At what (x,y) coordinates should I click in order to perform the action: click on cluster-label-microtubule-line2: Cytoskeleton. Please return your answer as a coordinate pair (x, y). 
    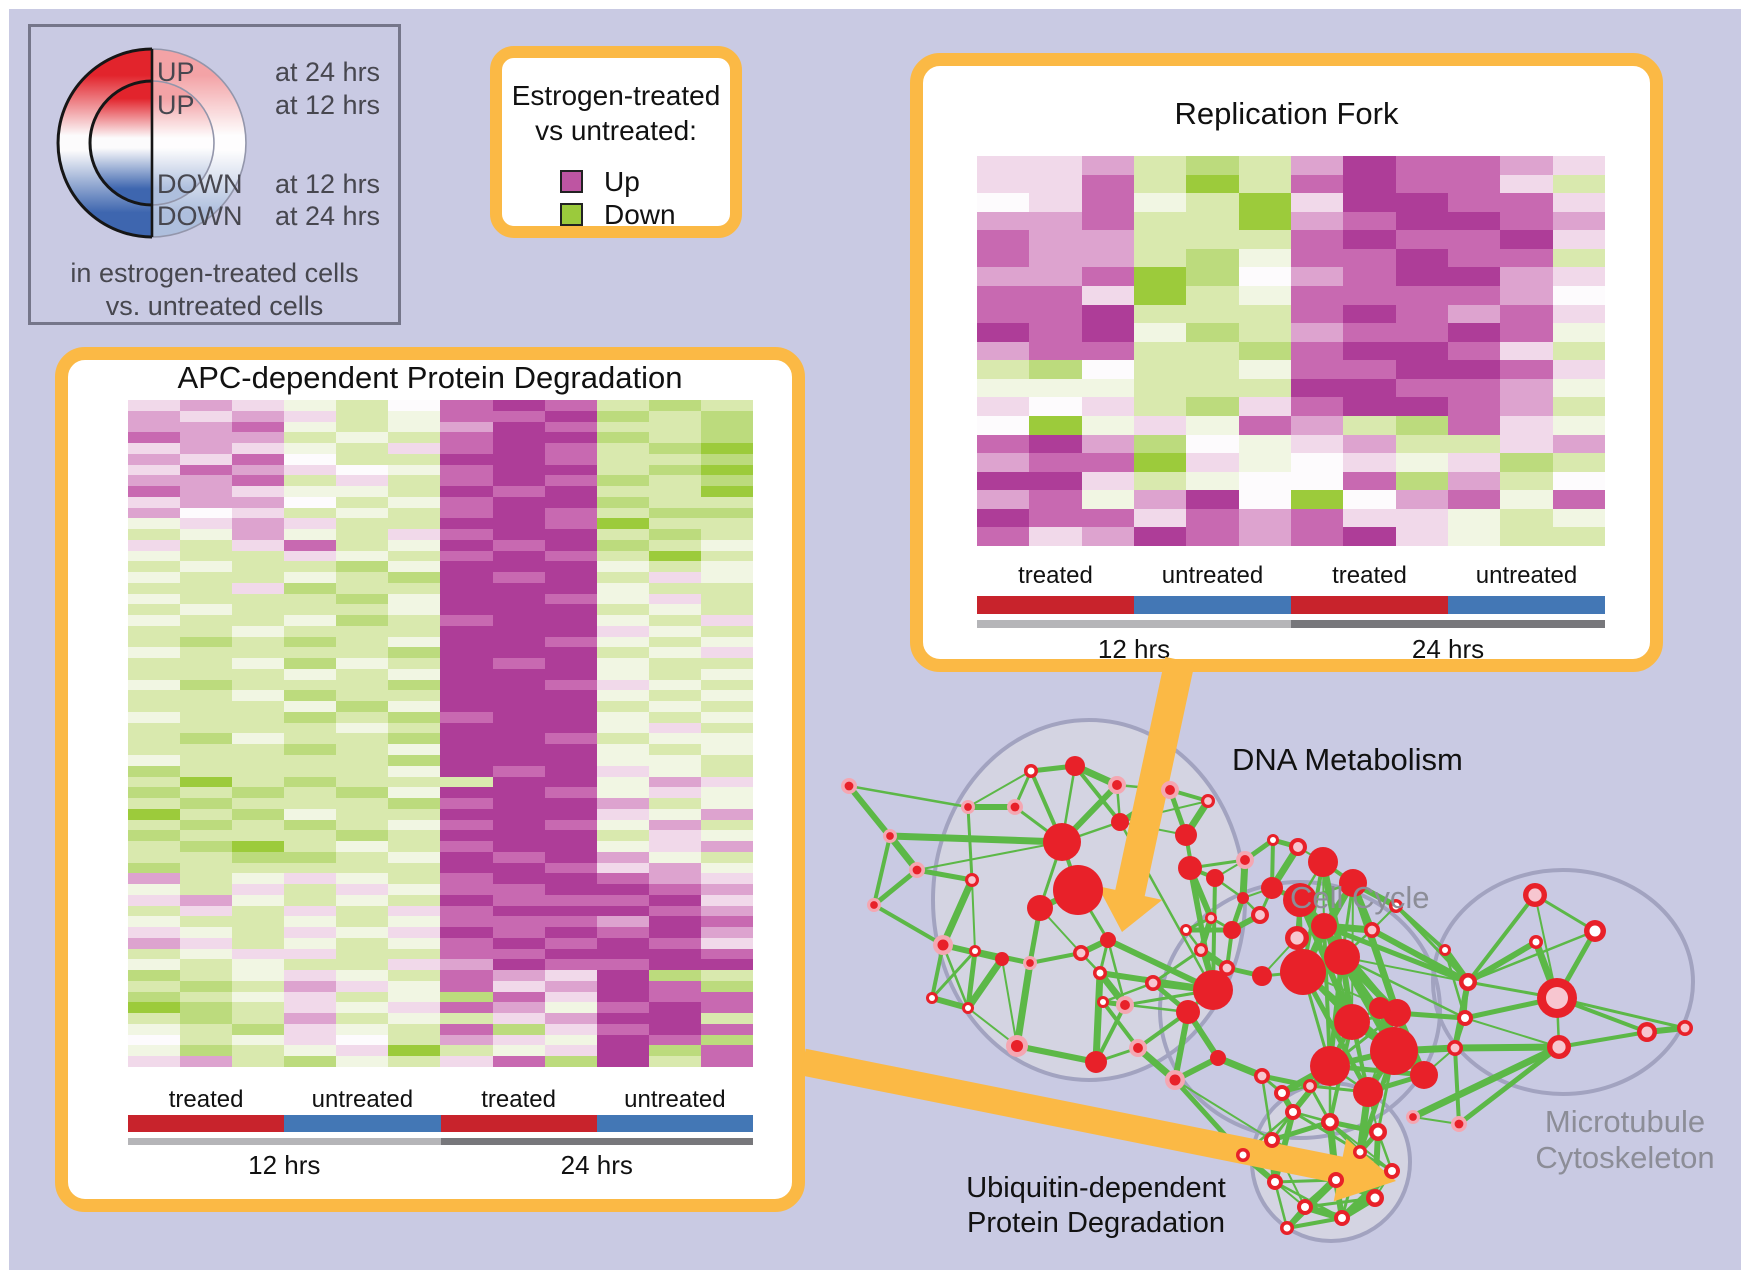
    Looking at the image, I should click on (1625, 1157).